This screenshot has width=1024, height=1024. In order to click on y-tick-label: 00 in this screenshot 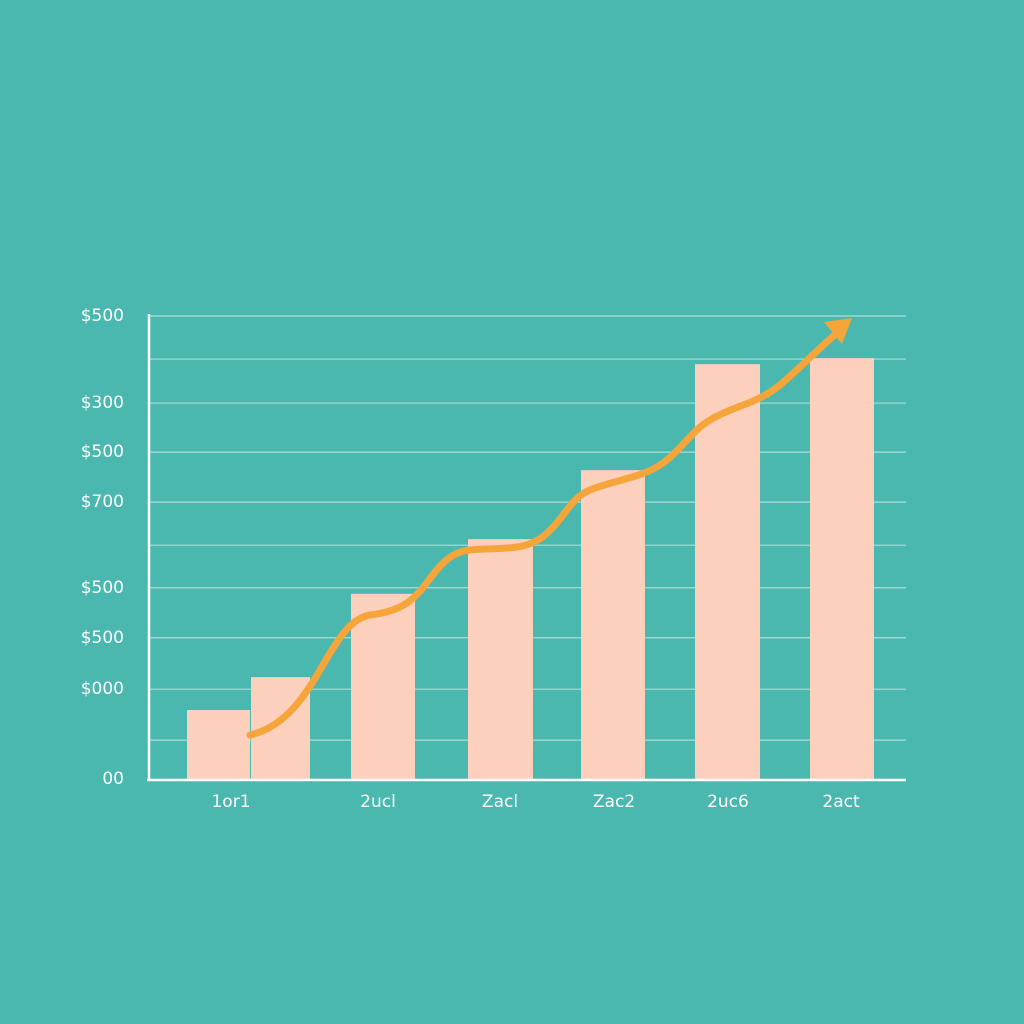, I will do `click(113, 779)`.